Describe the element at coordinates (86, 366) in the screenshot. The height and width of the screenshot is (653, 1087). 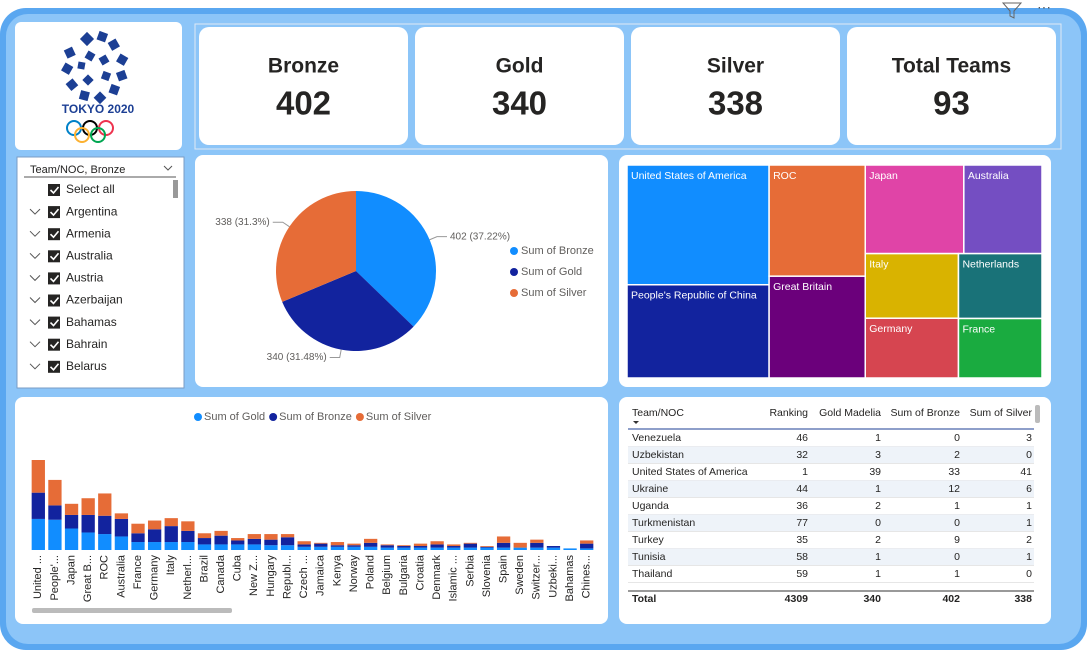
I see `slicer-item: Belarus` at that location.